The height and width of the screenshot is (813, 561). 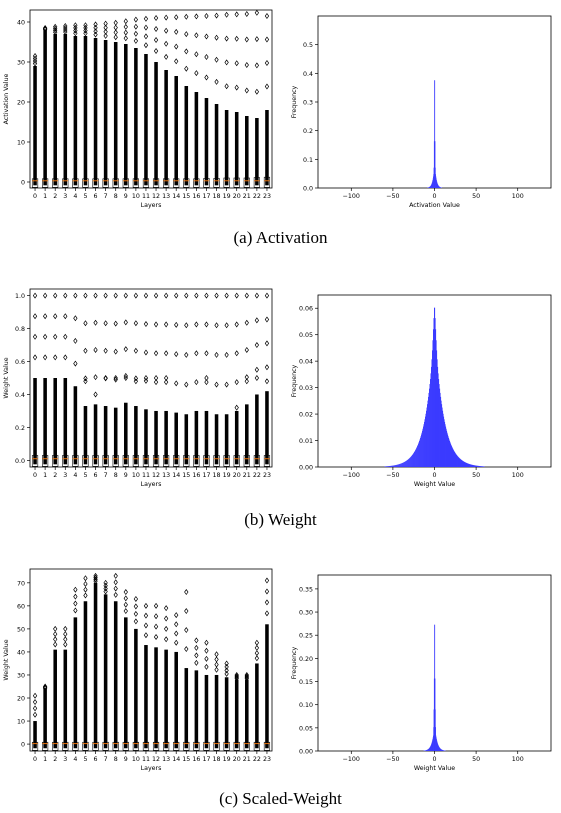 What do you see at coordinates (136, 196) in the screenshot?
I see `x-tick-label: 10` at bounding box center [136, 196].